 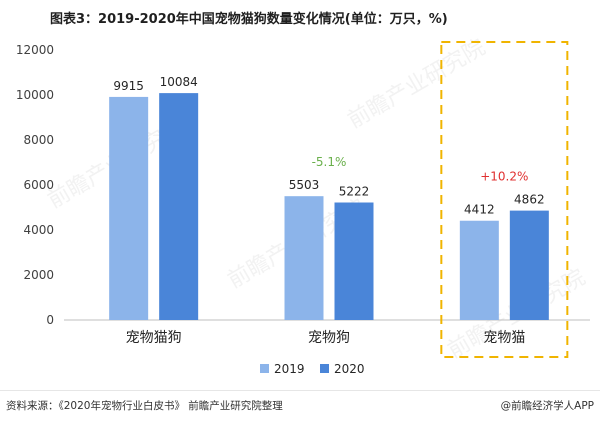 I want to click on data-label: 9915, so click(x=128, y=86).